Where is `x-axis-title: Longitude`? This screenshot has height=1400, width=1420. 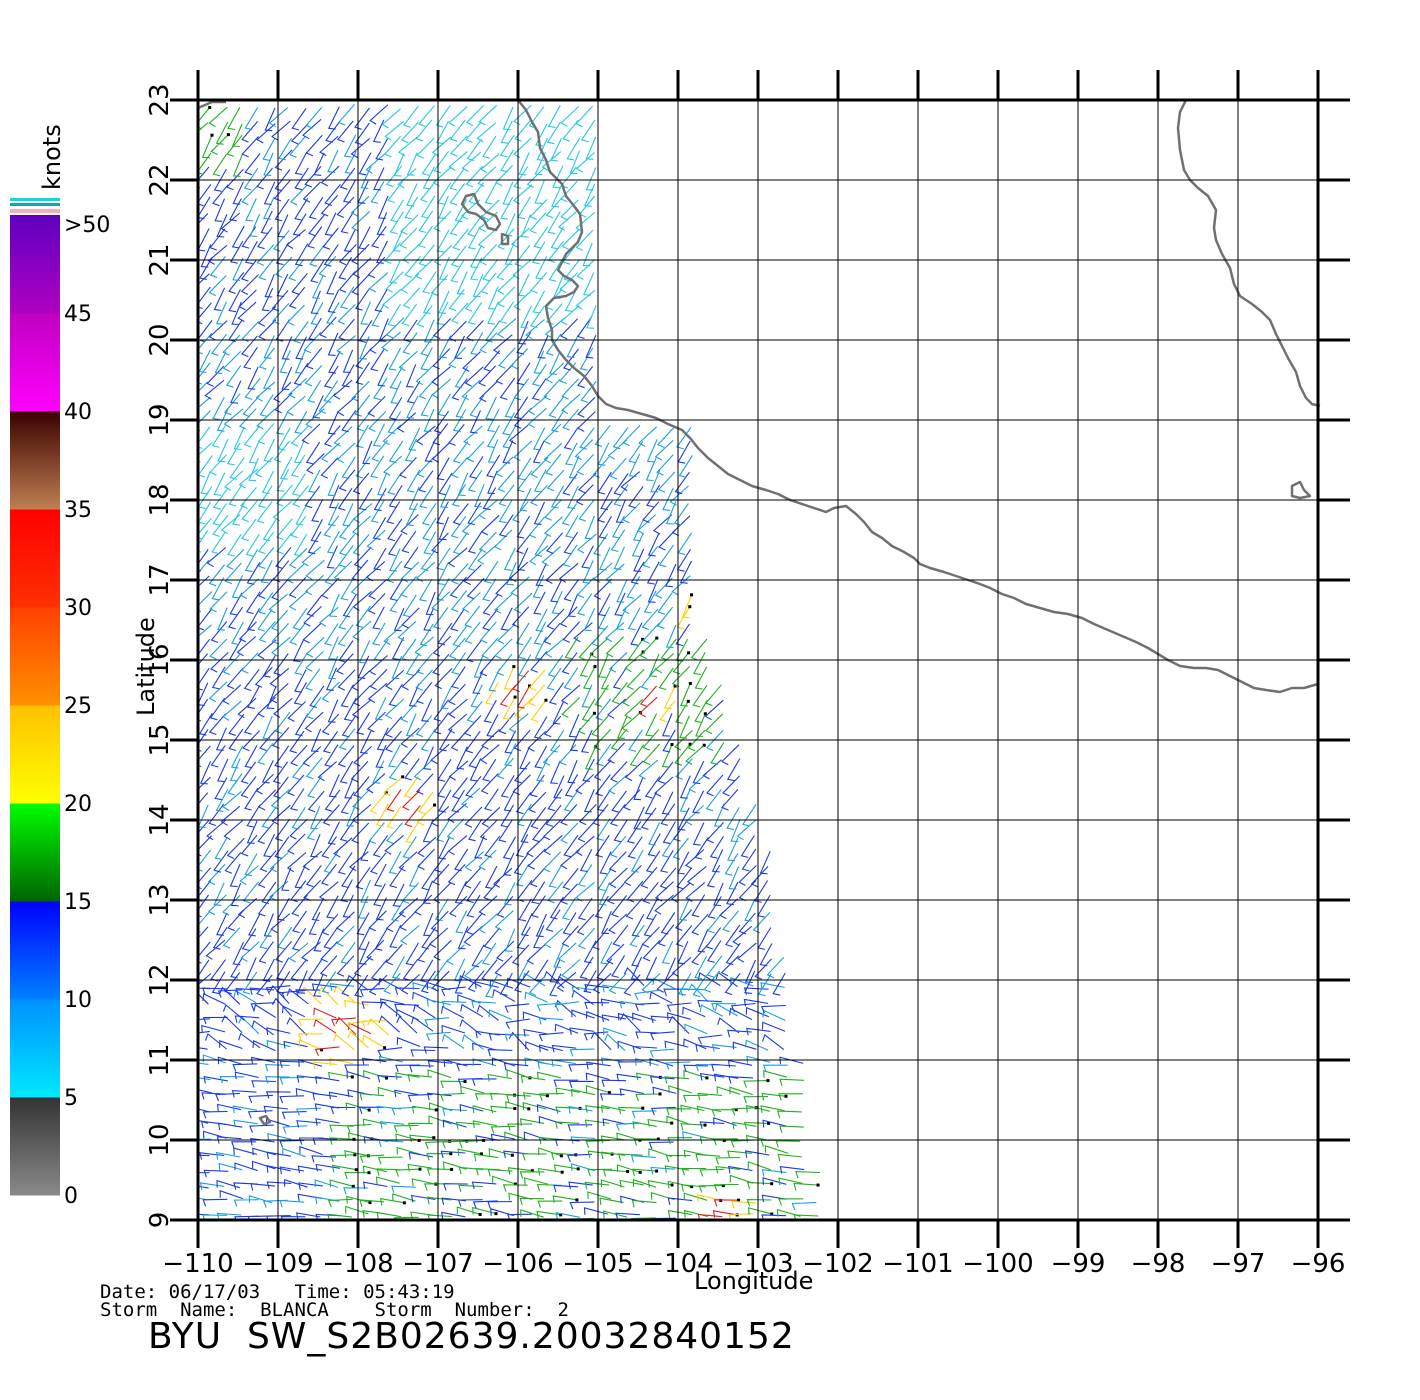
x-axis-title: Longitude is located at coordinates (753, 1281).